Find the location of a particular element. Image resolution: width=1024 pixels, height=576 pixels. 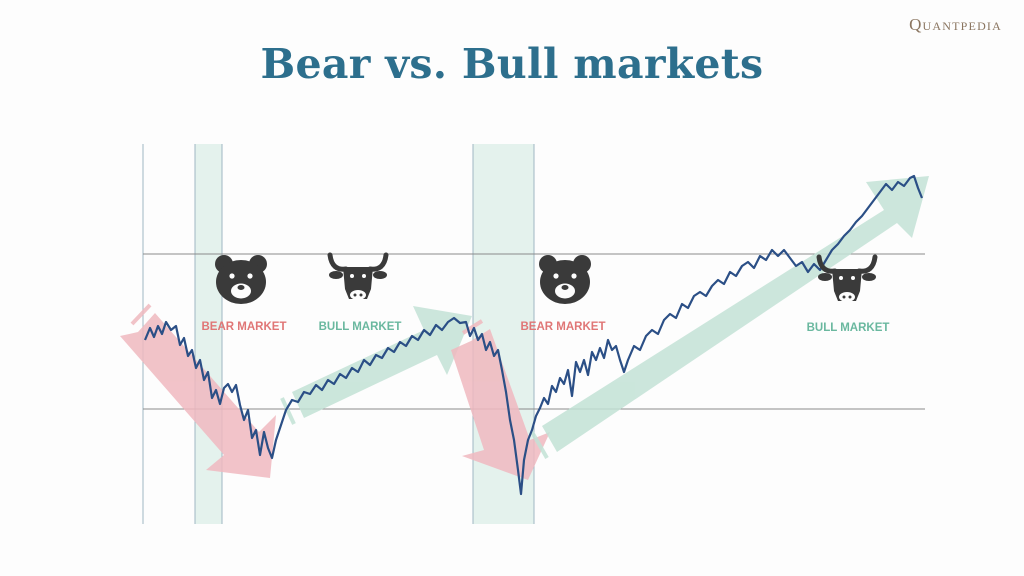

bear-market-label-1: BEAR MARKET is located at coordinates (244, 327).